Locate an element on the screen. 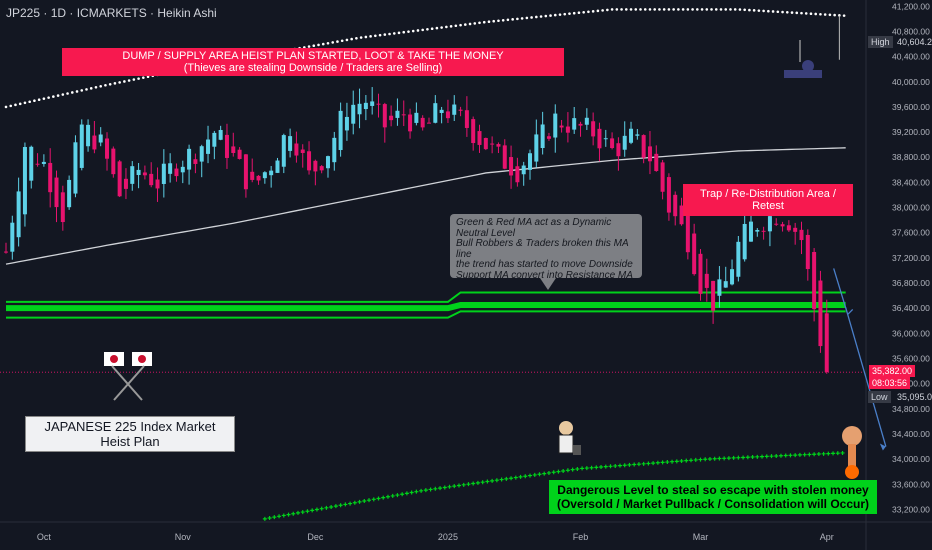 The width and height of the screenshot is (932, 550). high-value: 40,604.21 is located at coordinates (914, 42).